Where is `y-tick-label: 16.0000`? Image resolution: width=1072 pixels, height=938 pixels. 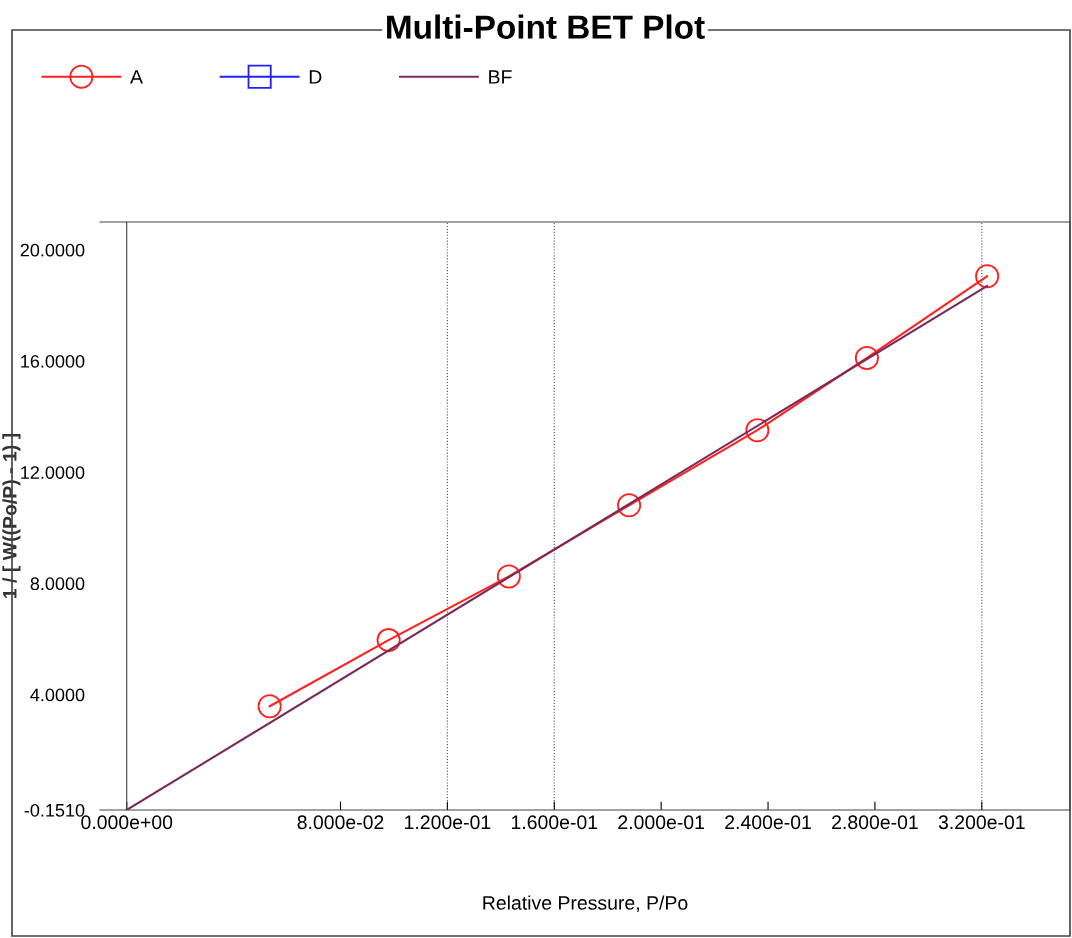
y-tick-label: 16.0000 is located at coordinates (53, 361).